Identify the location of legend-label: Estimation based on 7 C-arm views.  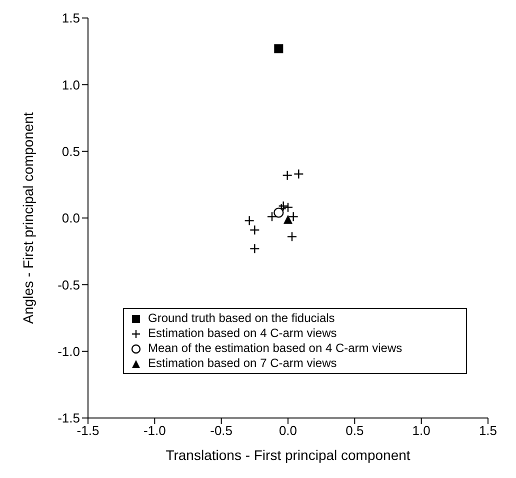
(242, 363).